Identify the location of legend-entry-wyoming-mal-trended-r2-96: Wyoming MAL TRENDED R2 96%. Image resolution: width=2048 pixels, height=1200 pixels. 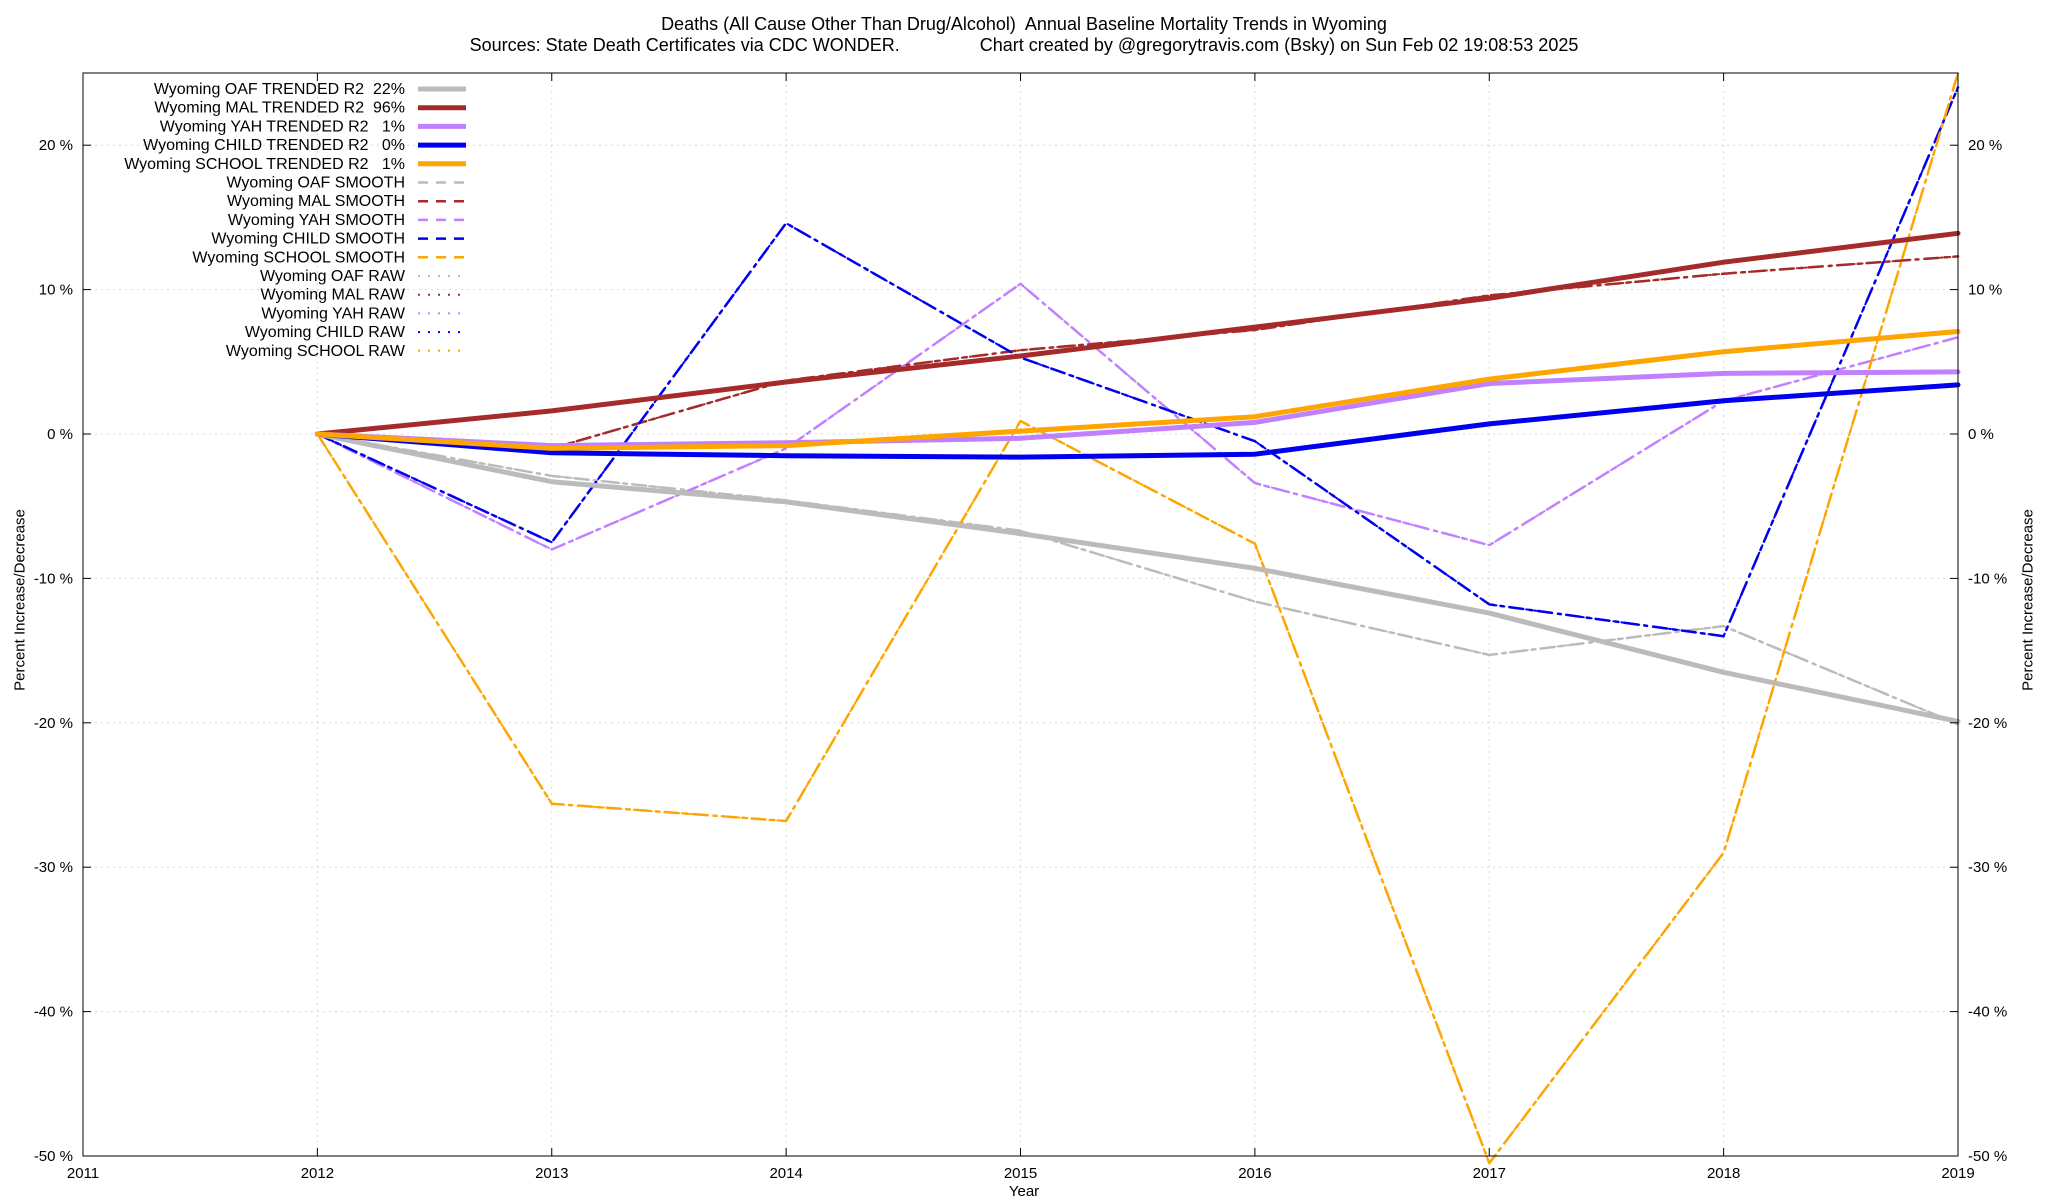
(279, 108).